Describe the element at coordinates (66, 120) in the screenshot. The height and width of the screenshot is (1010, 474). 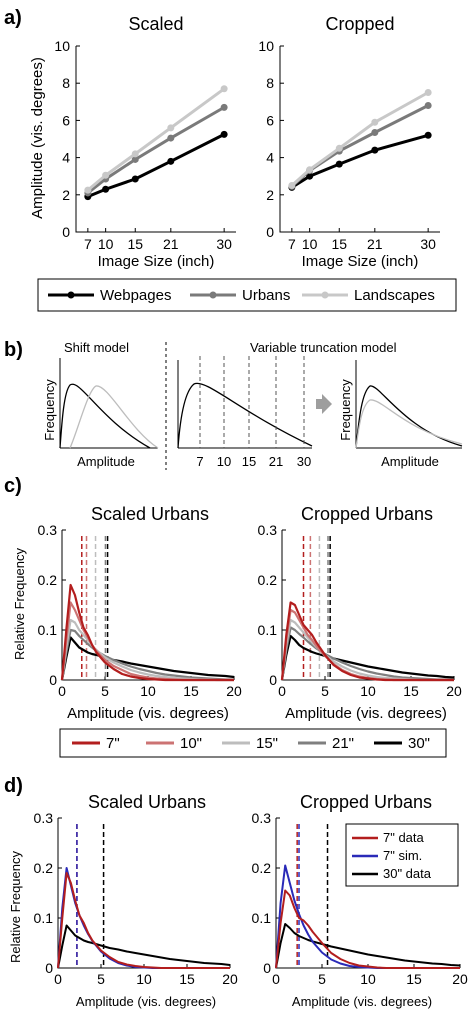
I see `a-scaled-ytick-label: 6` at that location.